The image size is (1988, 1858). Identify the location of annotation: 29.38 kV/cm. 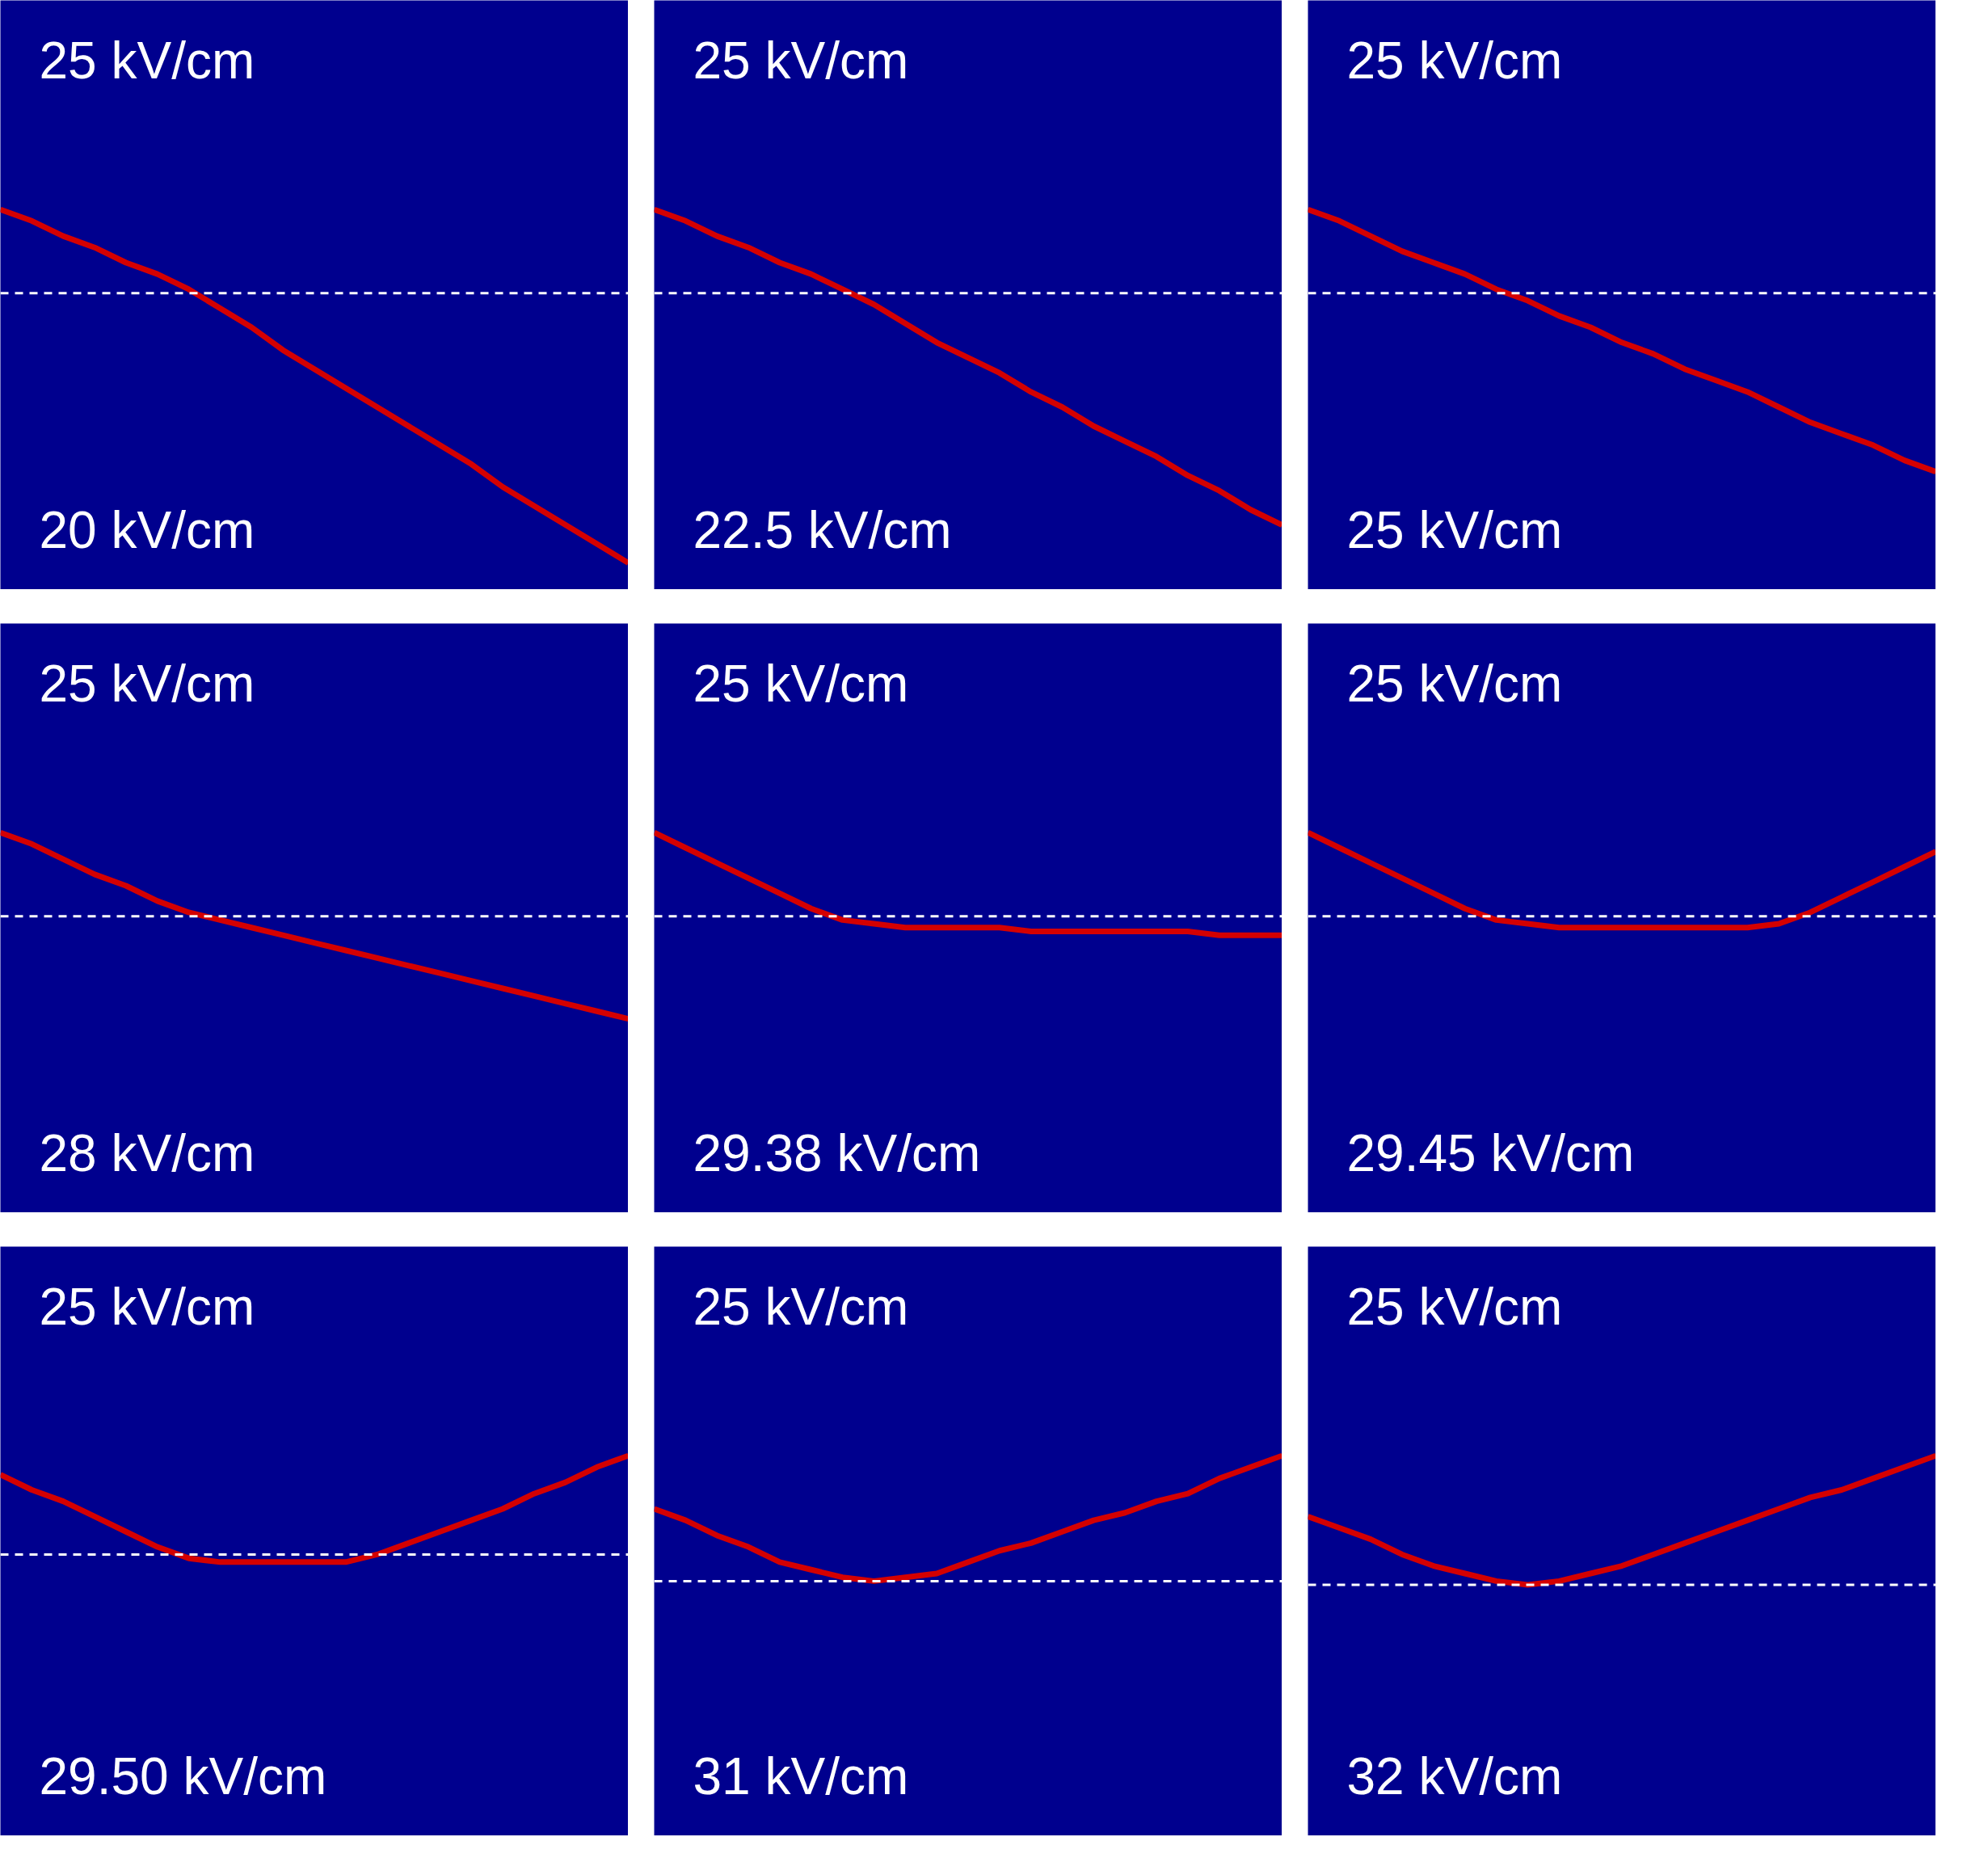
(837, 1152).